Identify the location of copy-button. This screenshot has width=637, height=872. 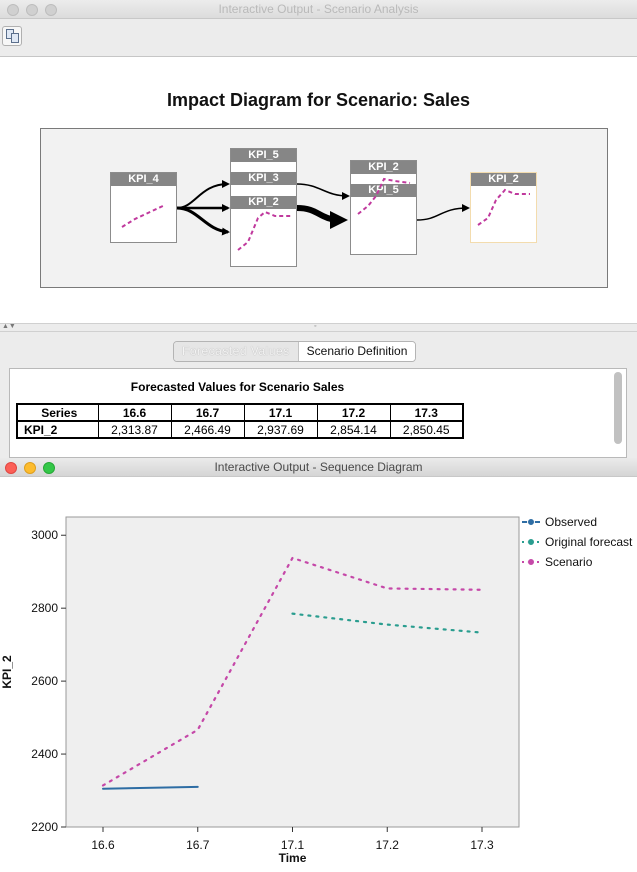
(12, 36).